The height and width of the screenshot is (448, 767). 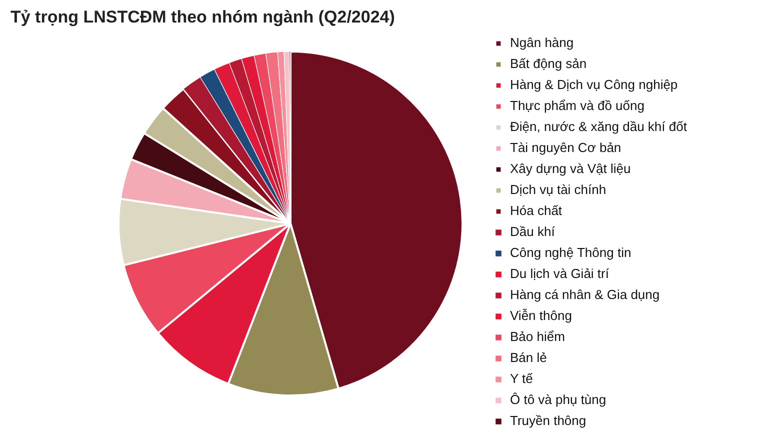 I want to click on legend-label: Ô tô và phụ tùng, so click(x=558, y=399).